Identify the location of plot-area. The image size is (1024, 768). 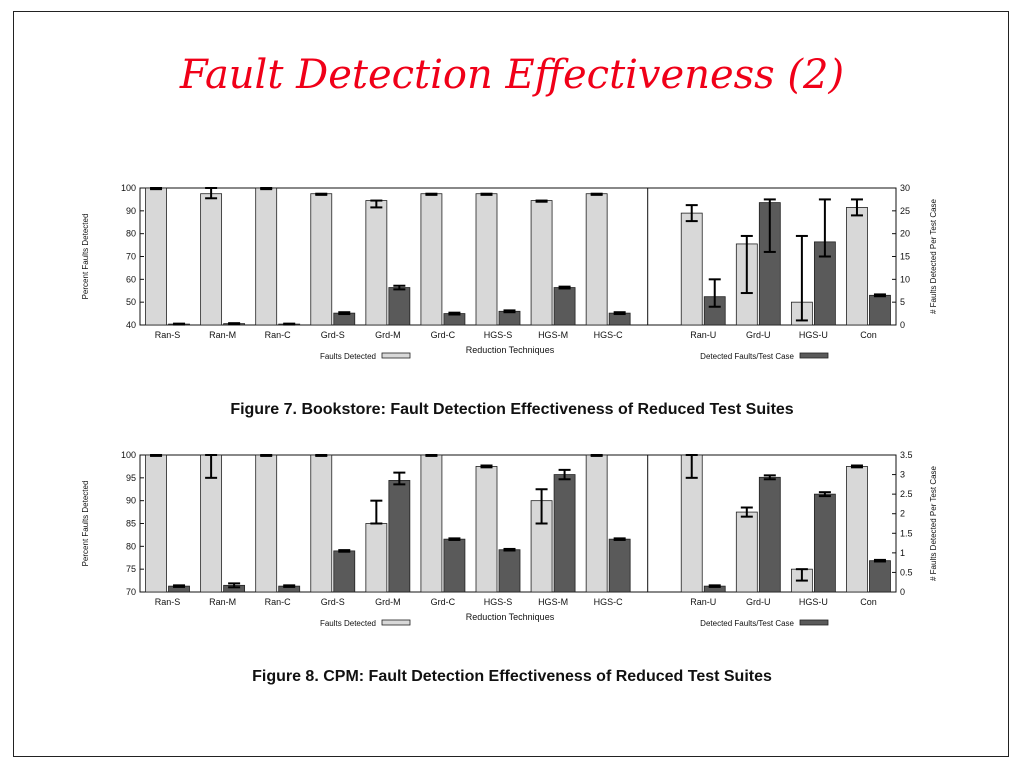
(518, 256).